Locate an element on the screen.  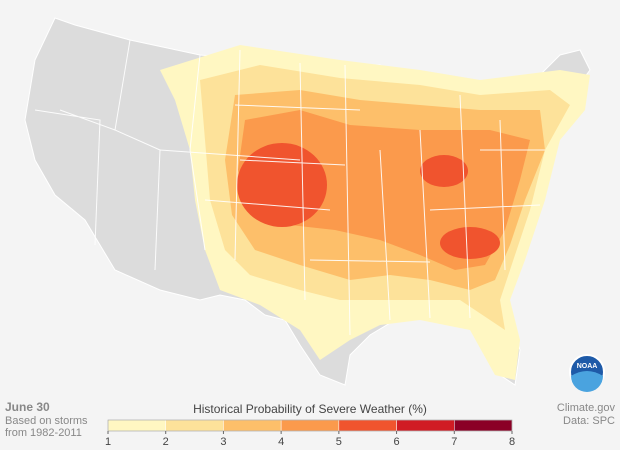
legend-tick-label: 2 is located at coordinates (166, 442).